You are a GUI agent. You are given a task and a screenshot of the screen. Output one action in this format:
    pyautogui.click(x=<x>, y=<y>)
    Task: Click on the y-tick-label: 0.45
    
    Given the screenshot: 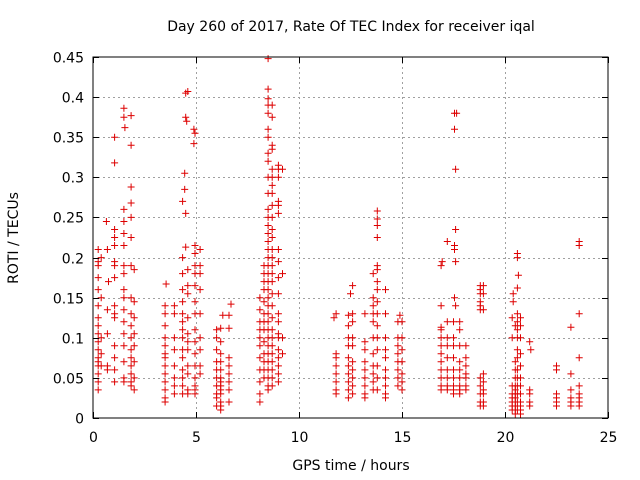 What is the action you would take?
    pyautogui.click(x=68, y=59)
    